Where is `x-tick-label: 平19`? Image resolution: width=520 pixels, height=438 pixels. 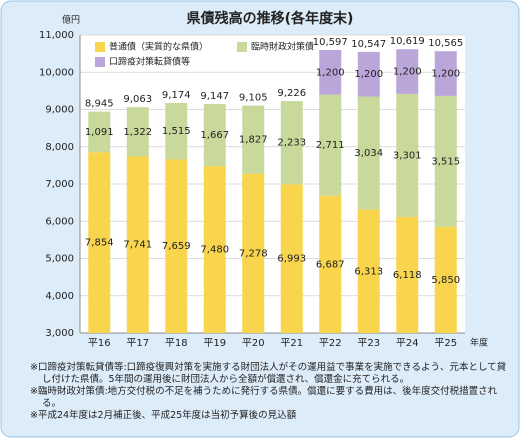
x-tick-label: 平19 is located at coordinates (214, 343).